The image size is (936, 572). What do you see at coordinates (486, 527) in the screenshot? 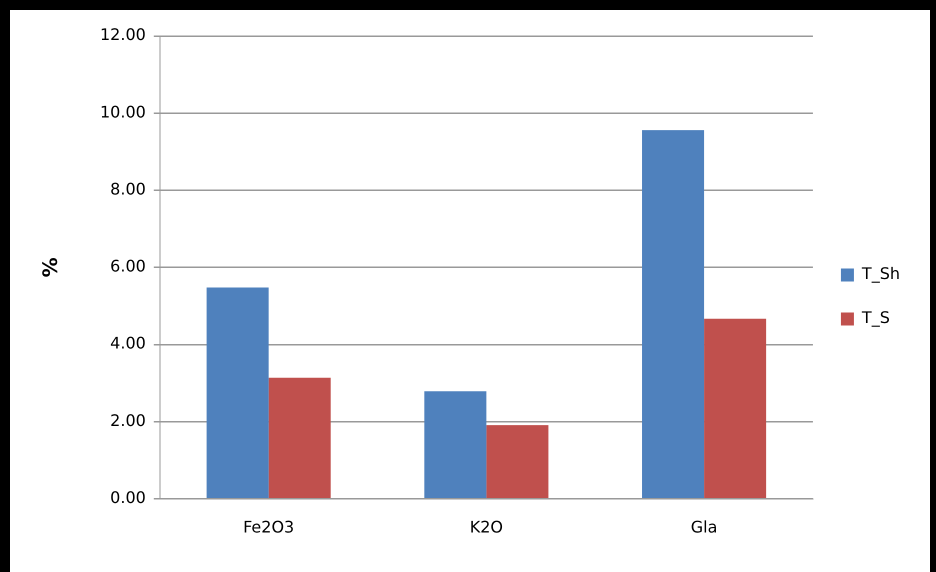
I see `x-tick-label: K2O` at bounding box center [486, 527].